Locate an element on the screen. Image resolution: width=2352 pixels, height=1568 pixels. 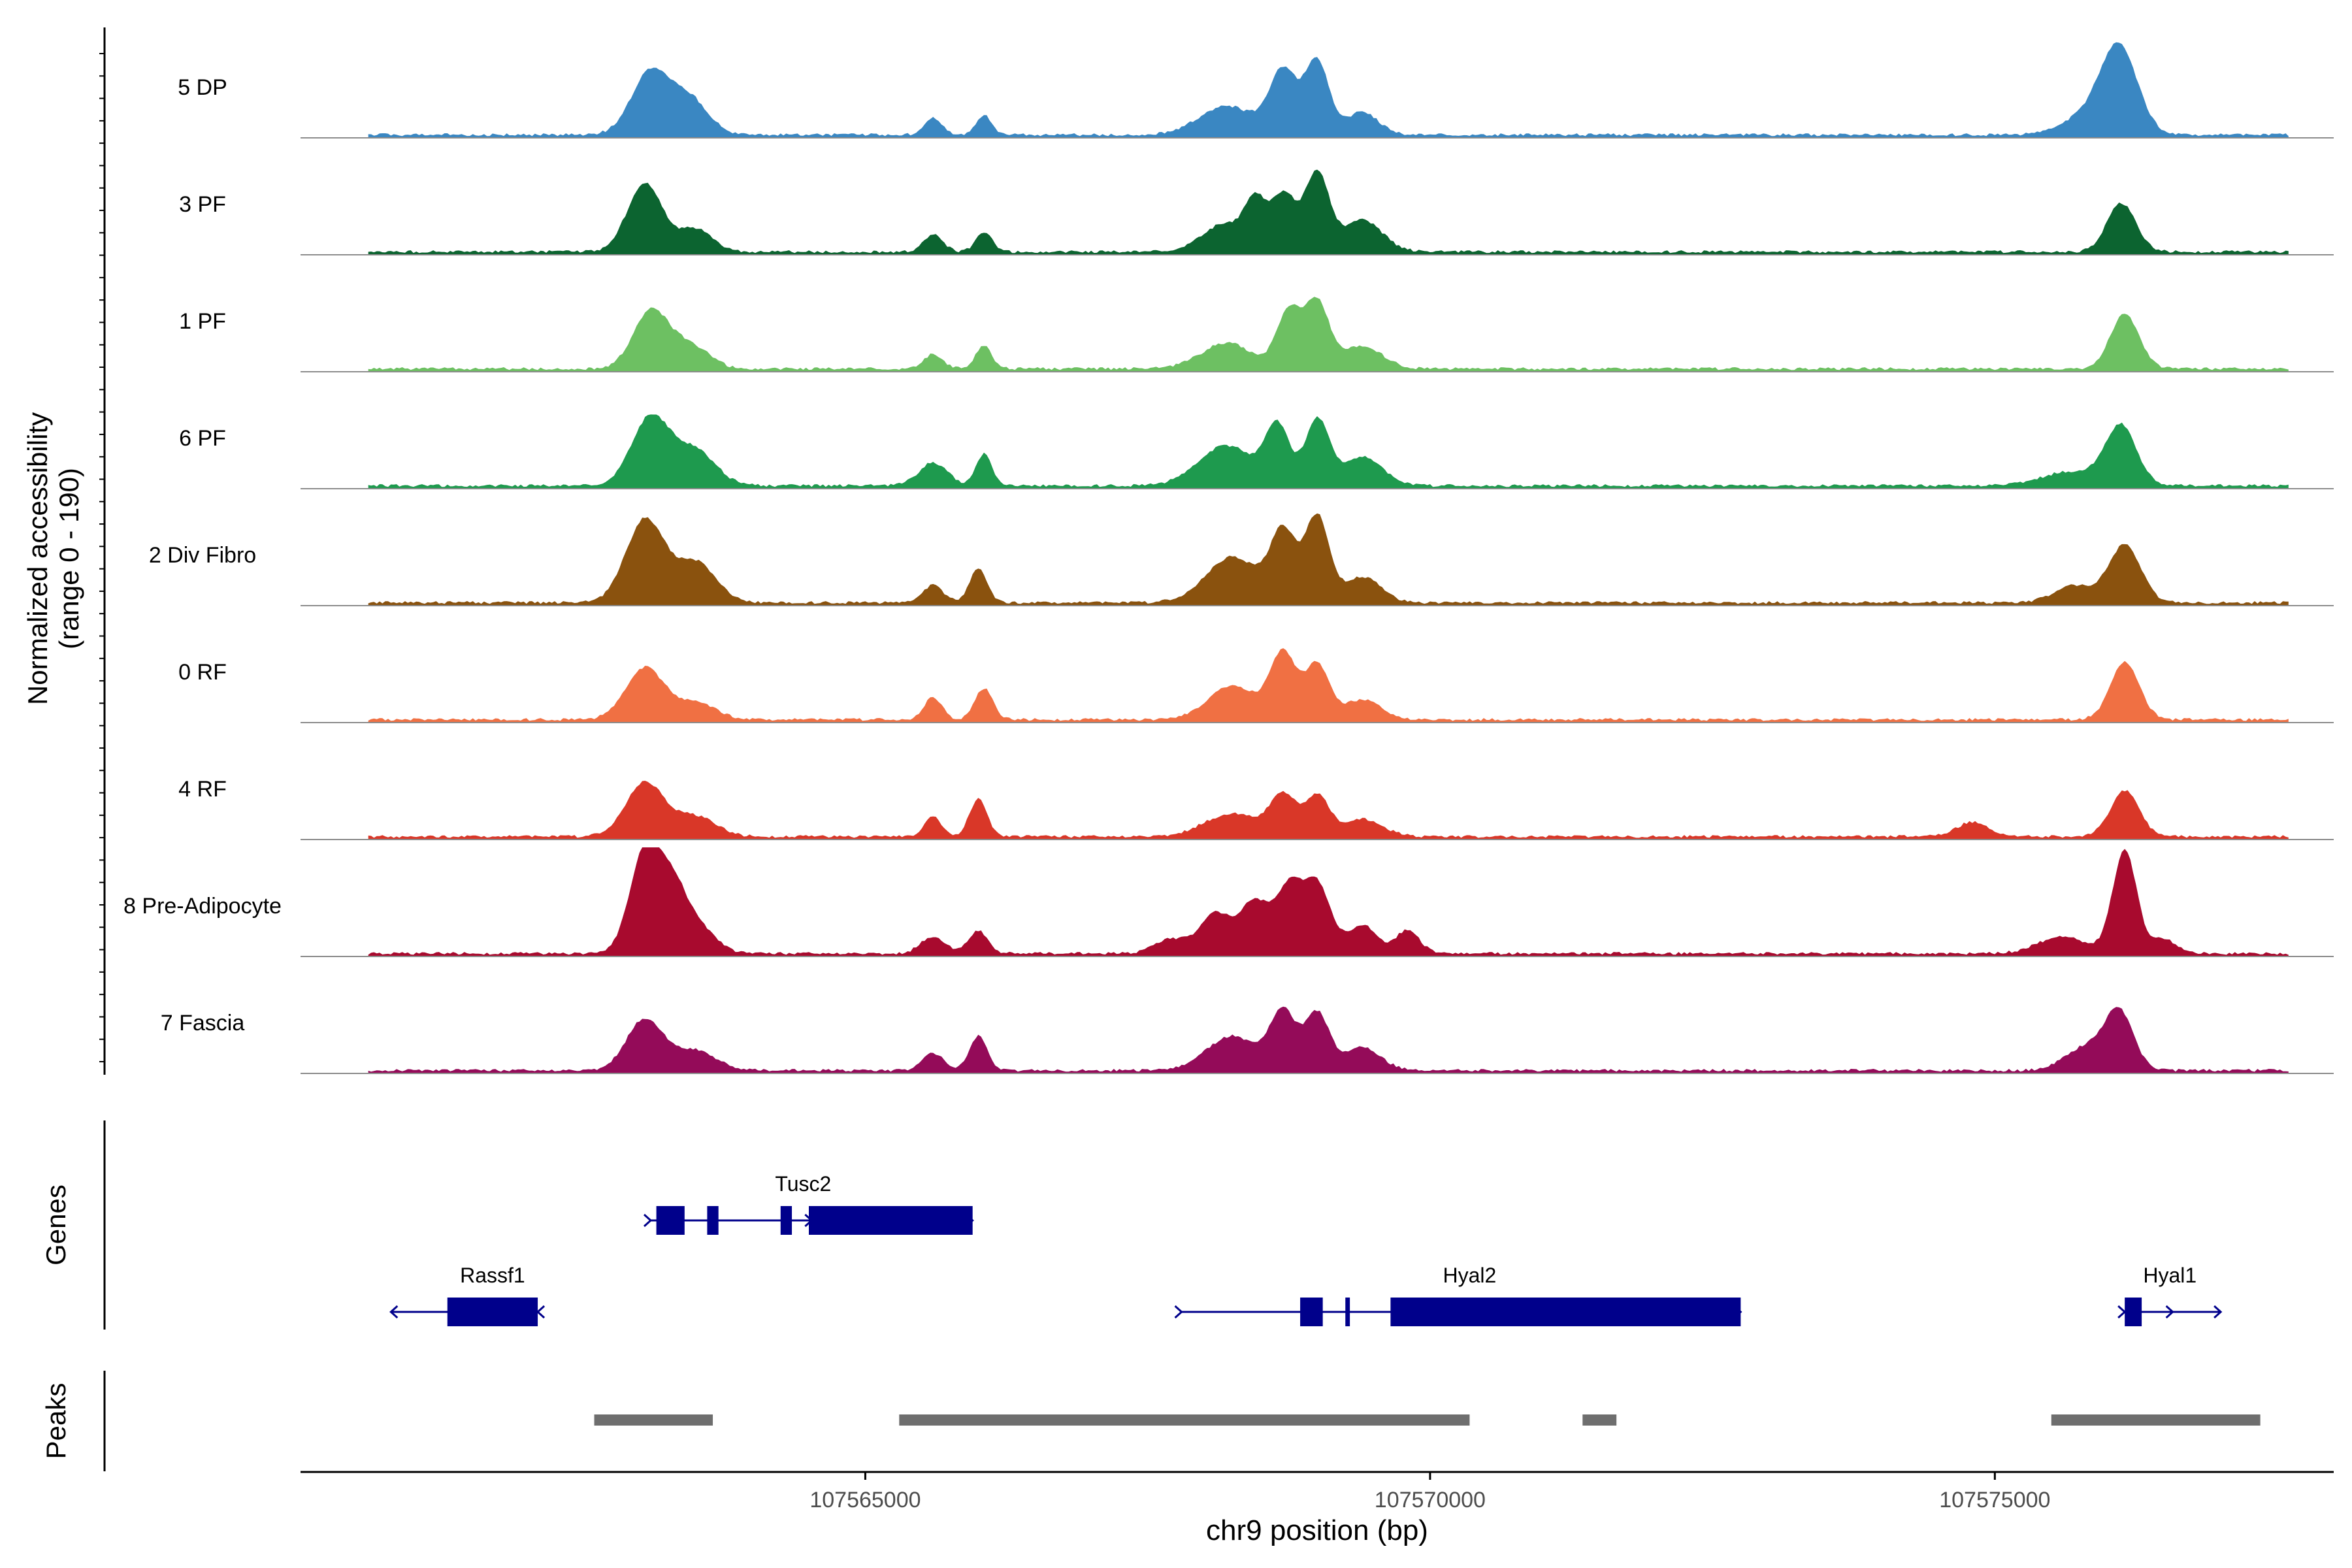
track-label: 0 RF is located at coordinates (202, 672).